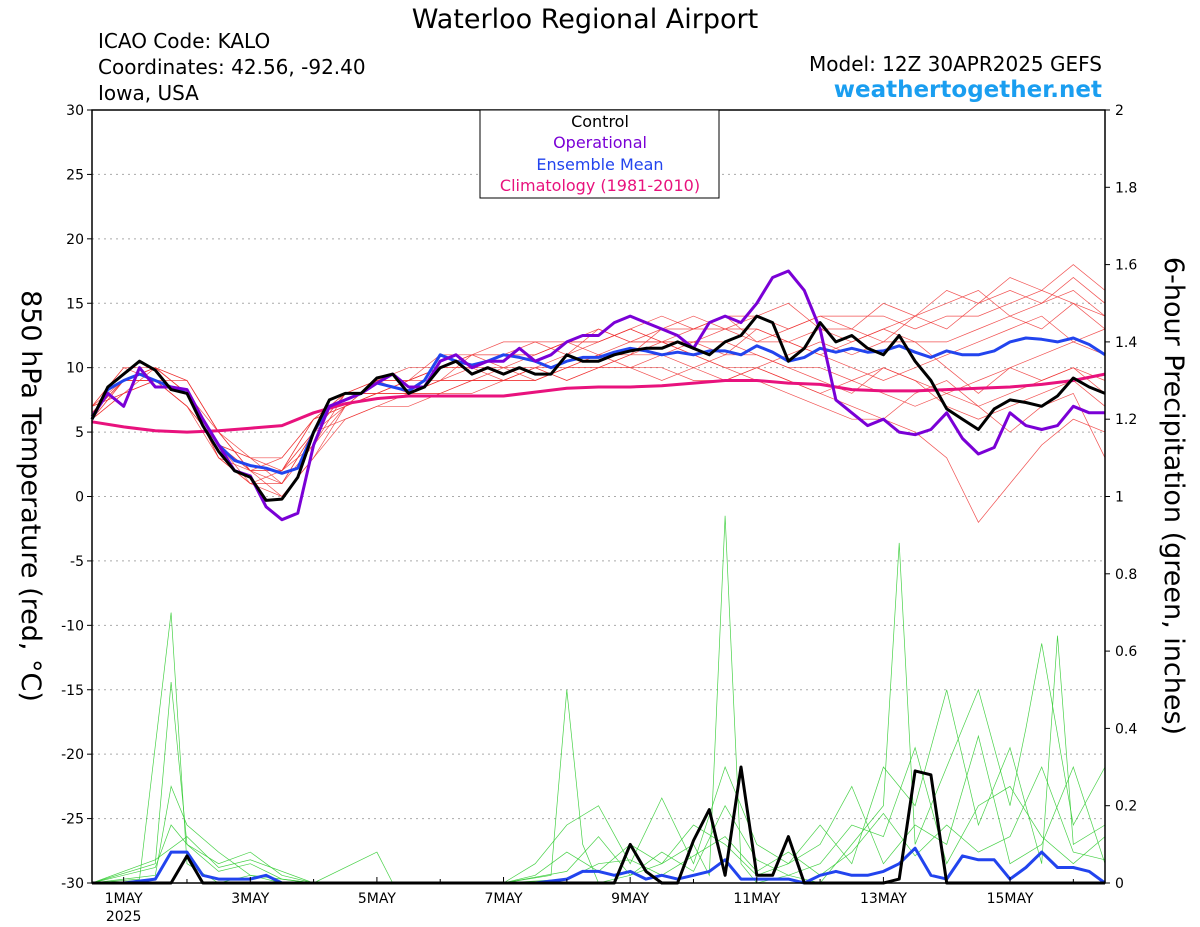 This screenshot has height=927, width=1200. I want to click on legend-climatology: Climatology (1981-2010), so click(600, 185).